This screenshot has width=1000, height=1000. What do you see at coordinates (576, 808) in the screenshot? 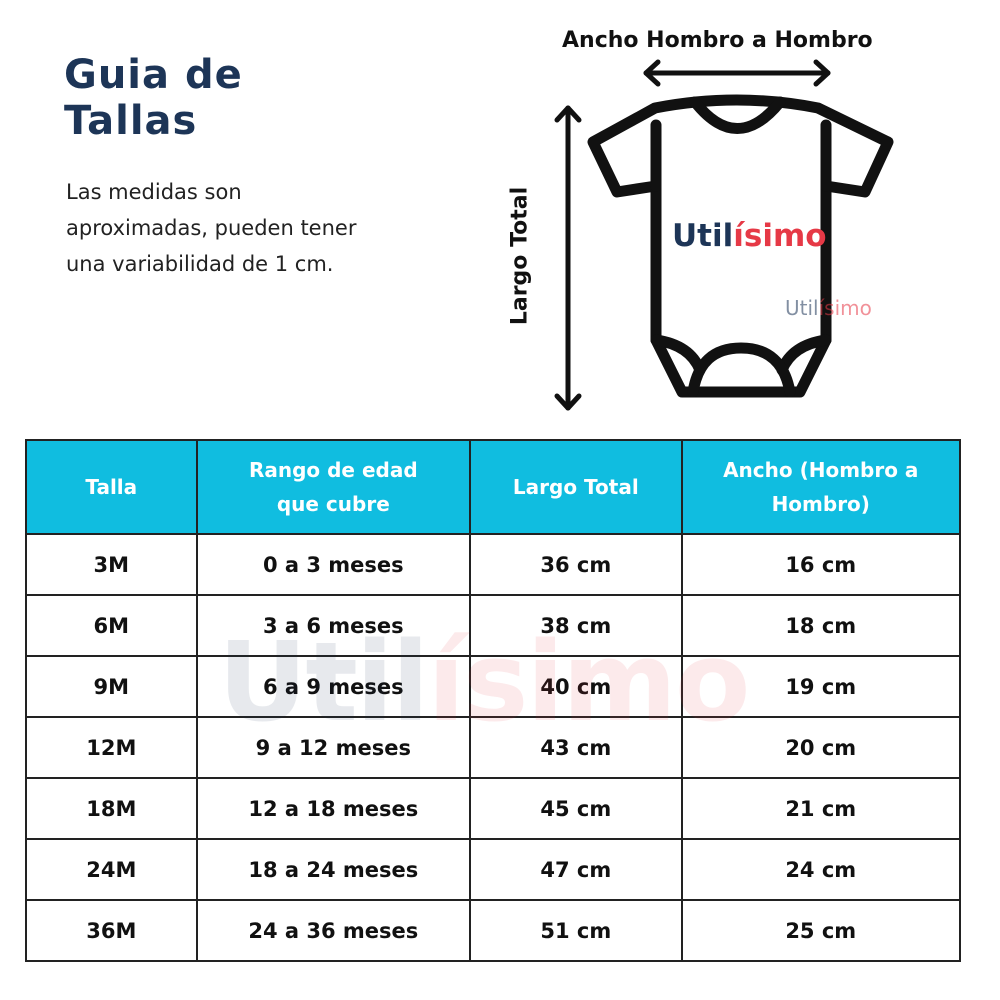
I see `cell-largo-total: 45 cm` at bounding box center [576, 808].